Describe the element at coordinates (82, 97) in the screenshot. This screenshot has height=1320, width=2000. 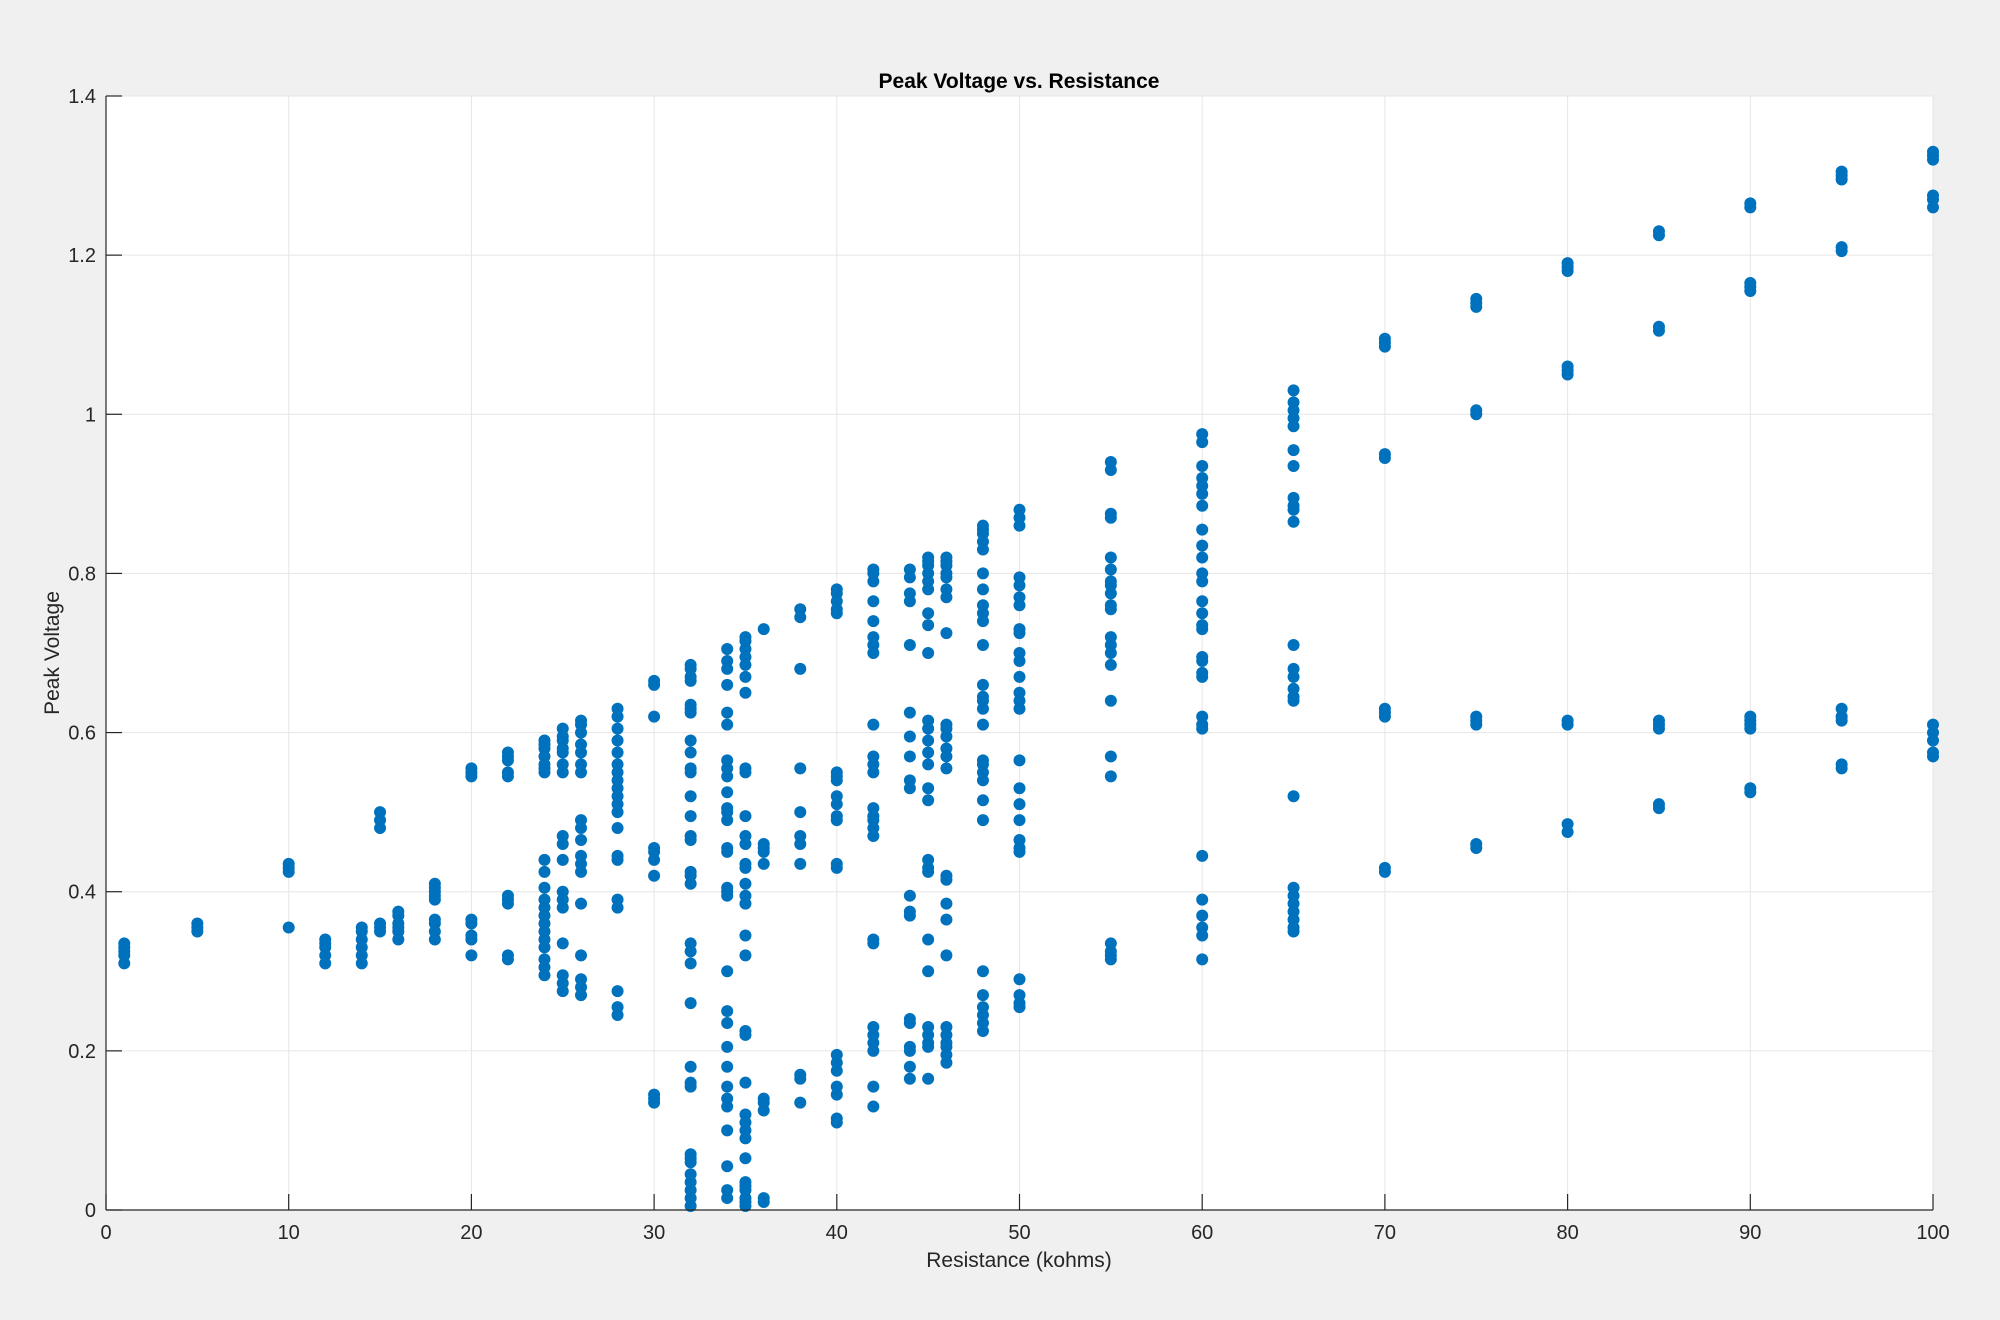
I see `y-tick-label: 1.4` at that location.